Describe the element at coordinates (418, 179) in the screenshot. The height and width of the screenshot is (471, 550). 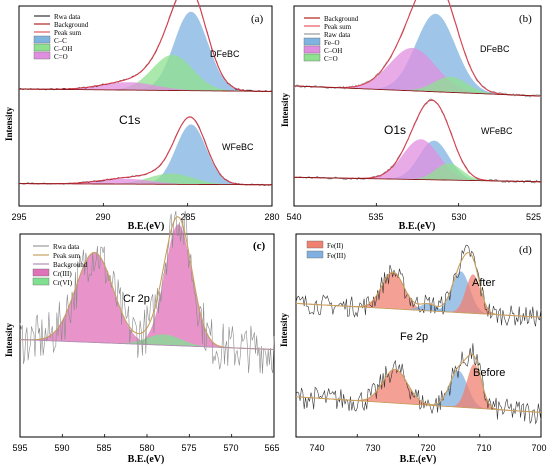
I see `panel-b-wfebc-background` at that location.